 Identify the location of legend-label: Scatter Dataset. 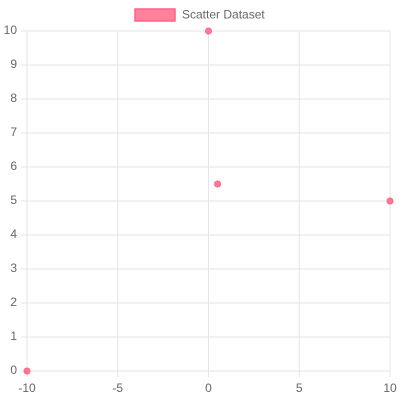
(223, 15).